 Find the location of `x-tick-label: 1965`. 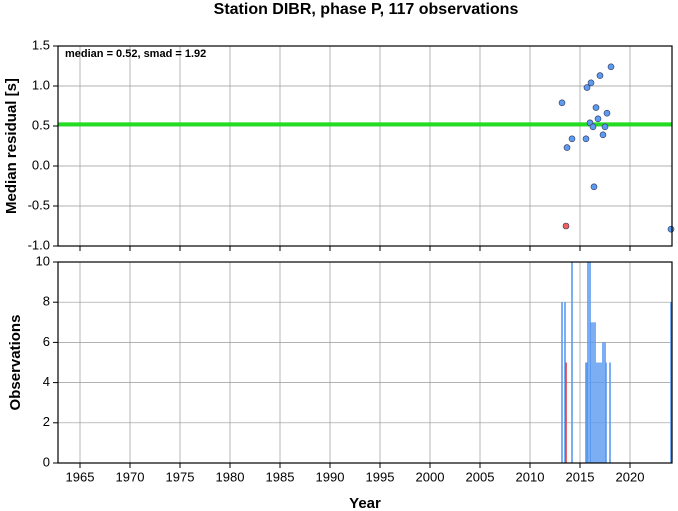

x-tick-label: 1965 is located at coordinates (80, 476).